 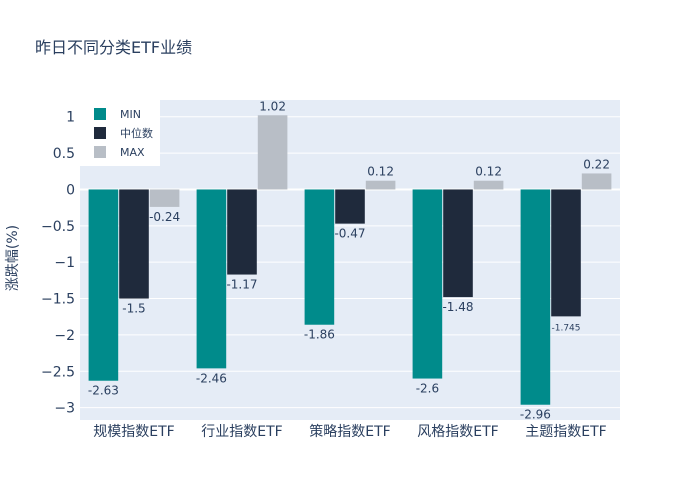 What do you see at coordinates (565, 432) in the screenshot?
I see `x-tick-label: 主题指数ETF` at bounding box center [565, 432].